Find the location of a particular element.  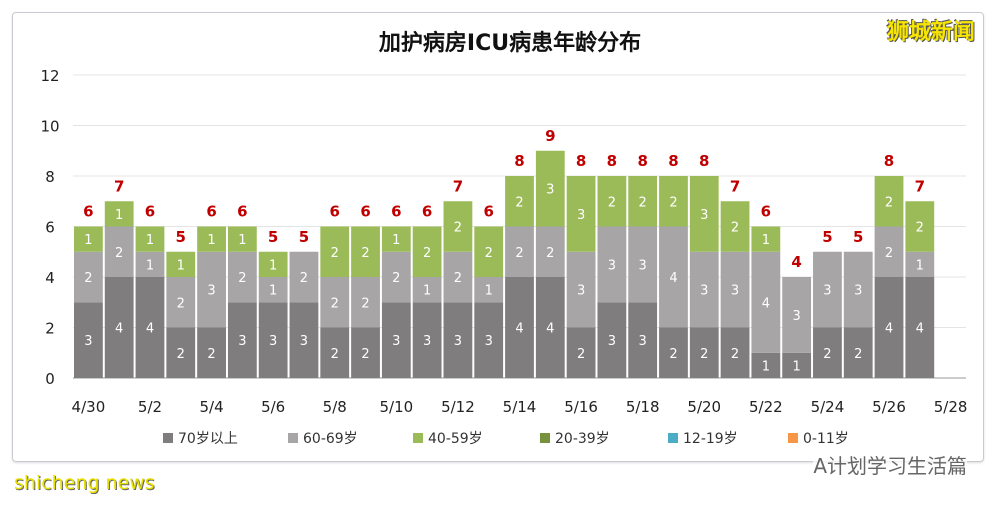

legend-label: 12-19岁 is located at coordinates (710, 439).